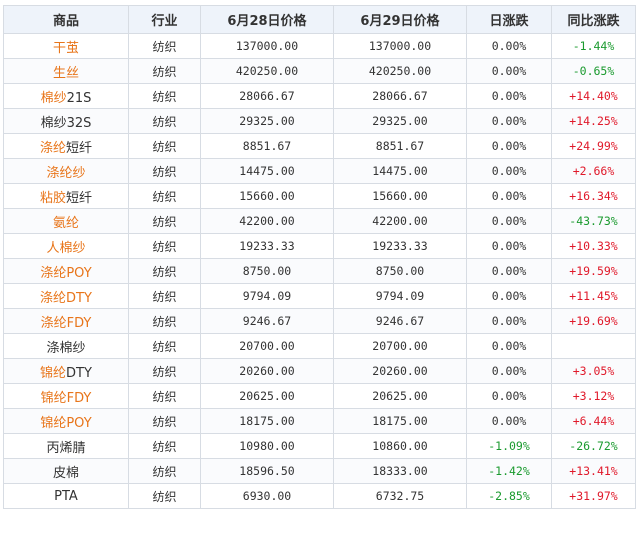 The width and height of the screenshot is (640, 535). Describe the element at coordinates (400, 296) in the screenshot. I see `price-jun29-cell: 9794.09` at that location.